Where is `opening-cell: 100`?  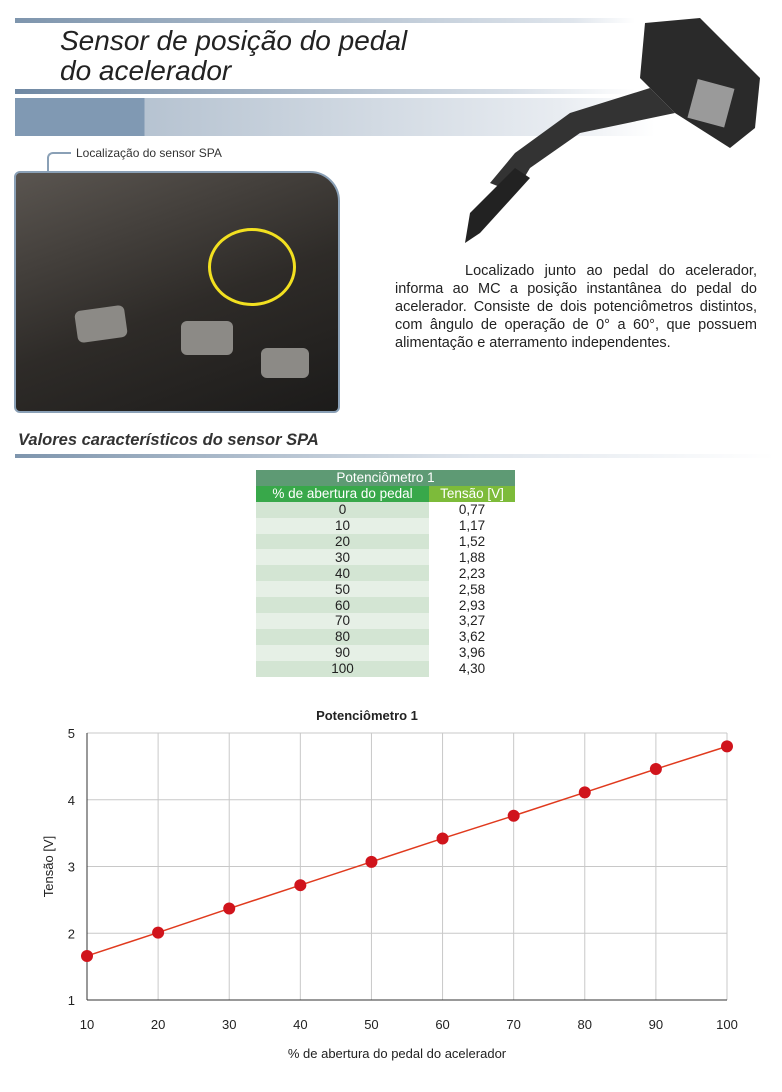
opening-cell: 100 is located at coordinates (342, 668).